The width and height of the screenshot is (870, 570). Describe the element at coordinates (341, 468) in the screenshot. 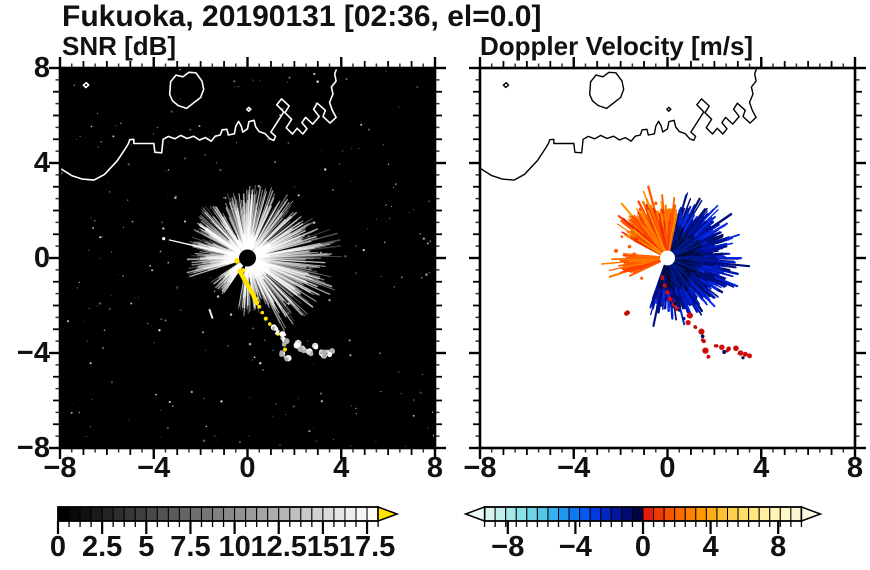

I see `snr-x-tick-label: 4` at that location.